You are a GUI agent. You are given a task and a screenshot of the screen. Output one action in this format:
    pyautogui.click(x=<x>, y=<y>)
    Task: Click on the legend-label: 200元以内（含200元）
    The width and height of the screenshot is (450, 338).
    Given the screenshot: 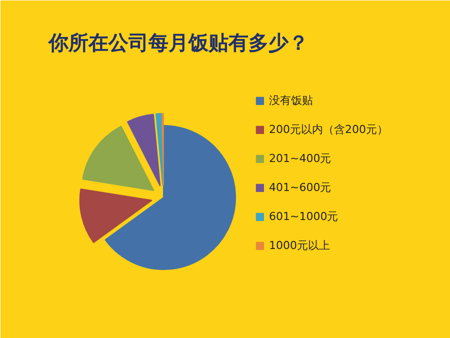 What is the action you would take?
    pyautogui.click(x=328, y=129)
    